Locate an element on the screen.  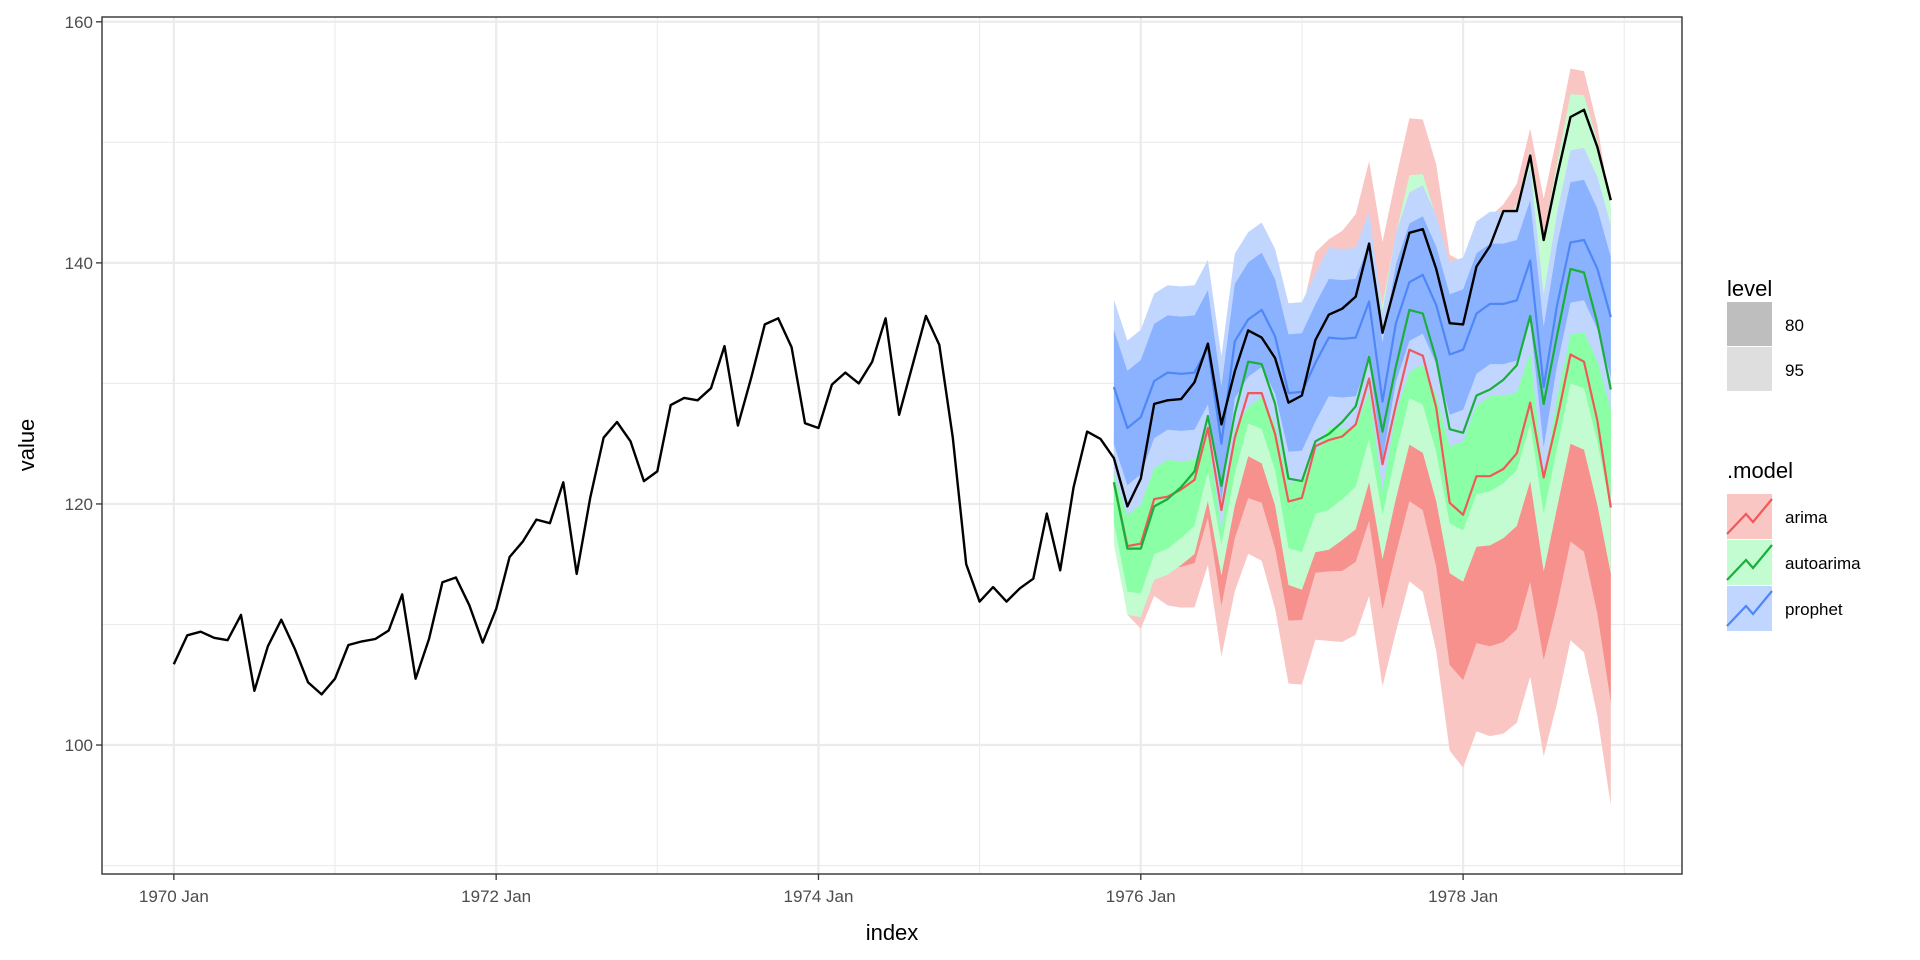
y-axis-title: value is located at coordinates (26, 445).